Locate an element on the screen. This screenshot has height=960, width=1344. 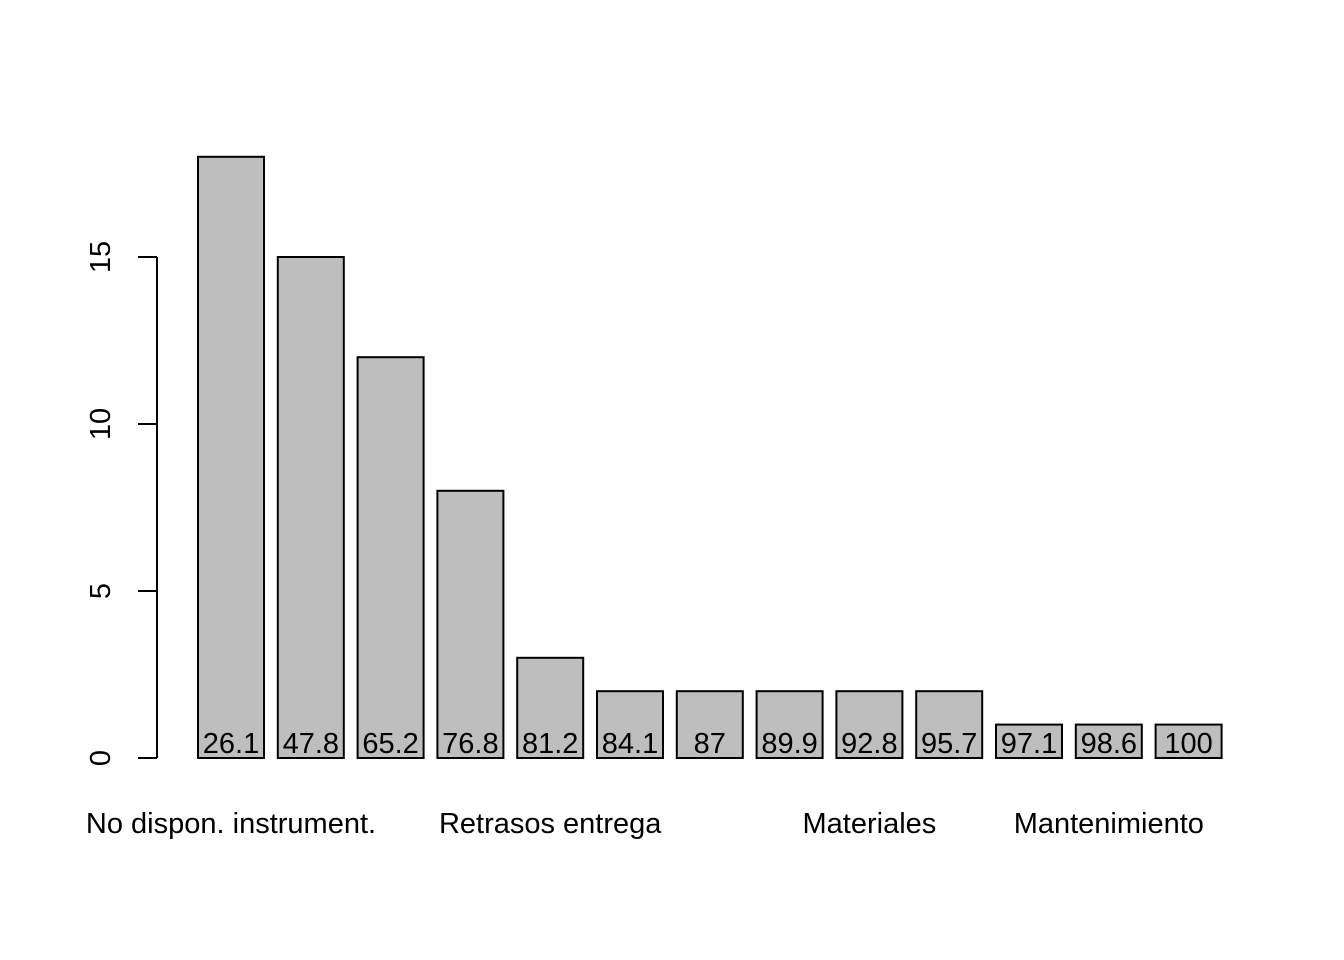
y-tick-label-15: 15 is located at coordinates (101, 257).